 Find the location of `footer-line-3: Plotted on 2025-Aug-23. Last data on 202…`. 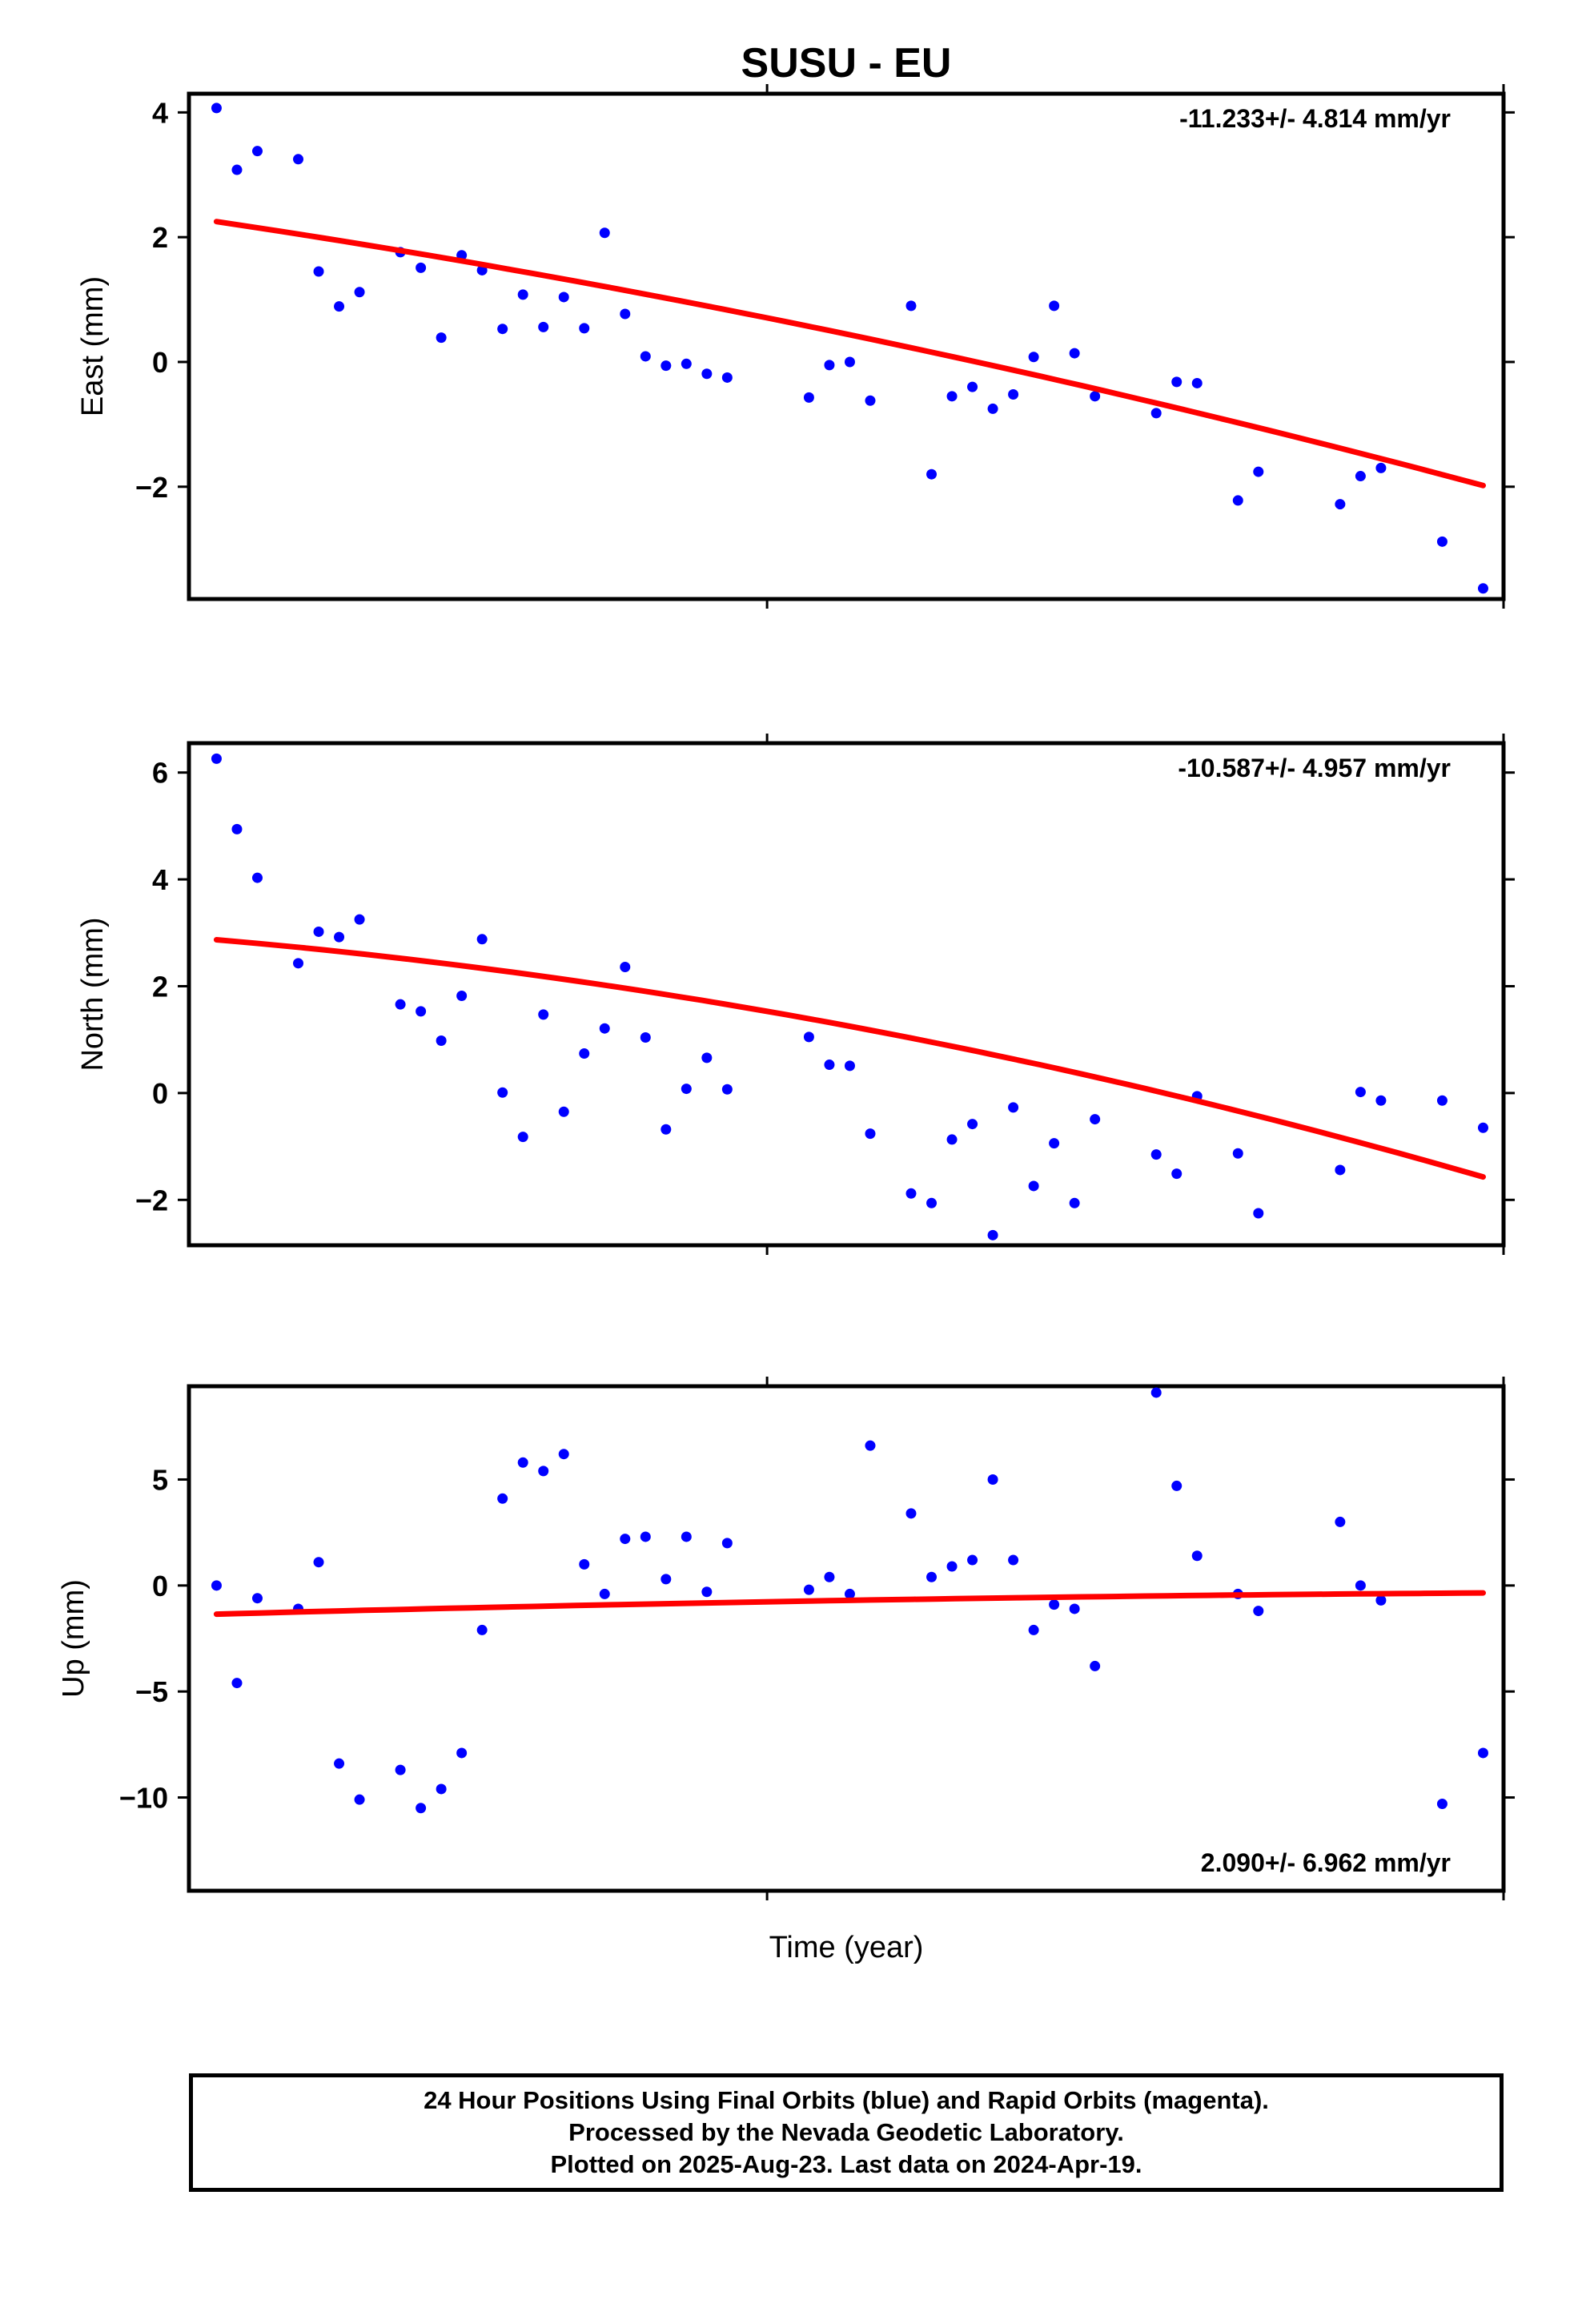

footer-line-3: Plotted on 2025-Aug-23. Last data on 202… is located at coordinates (846, 2164).